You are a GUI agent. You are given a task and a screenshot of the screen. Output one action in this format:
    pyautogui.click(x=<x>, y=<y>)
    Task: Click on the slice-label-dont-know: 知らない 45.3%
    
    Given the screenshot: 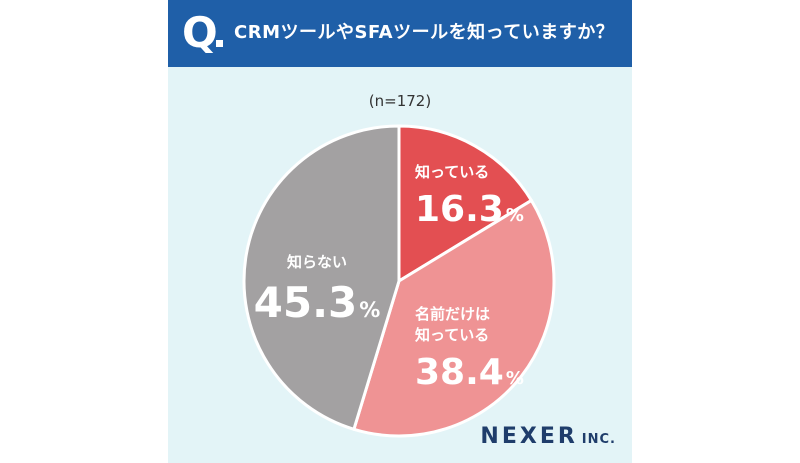 What is the action you would take?
    pyautogui.click(x=317, y=290)
    